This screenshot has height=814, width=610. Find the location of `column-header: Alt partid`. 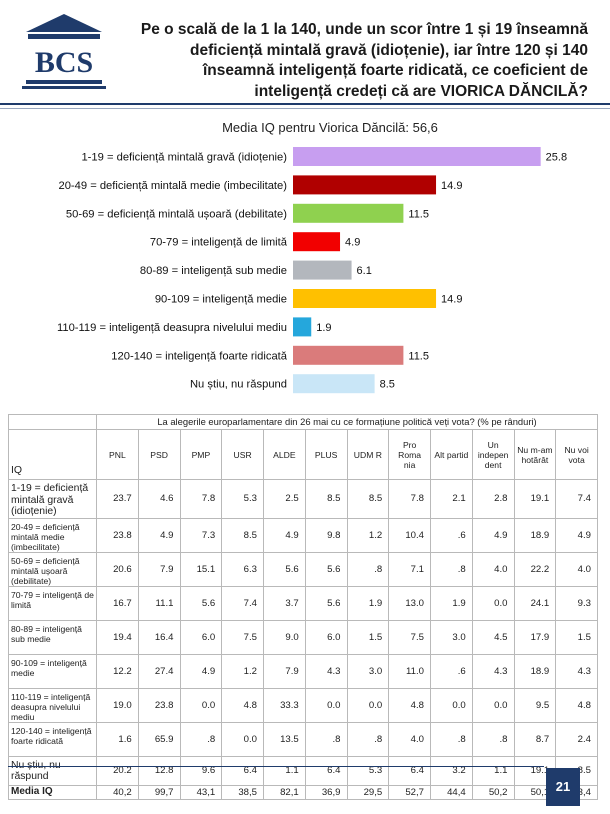

column-header: Alt partid is located at coordinates (451, 454).